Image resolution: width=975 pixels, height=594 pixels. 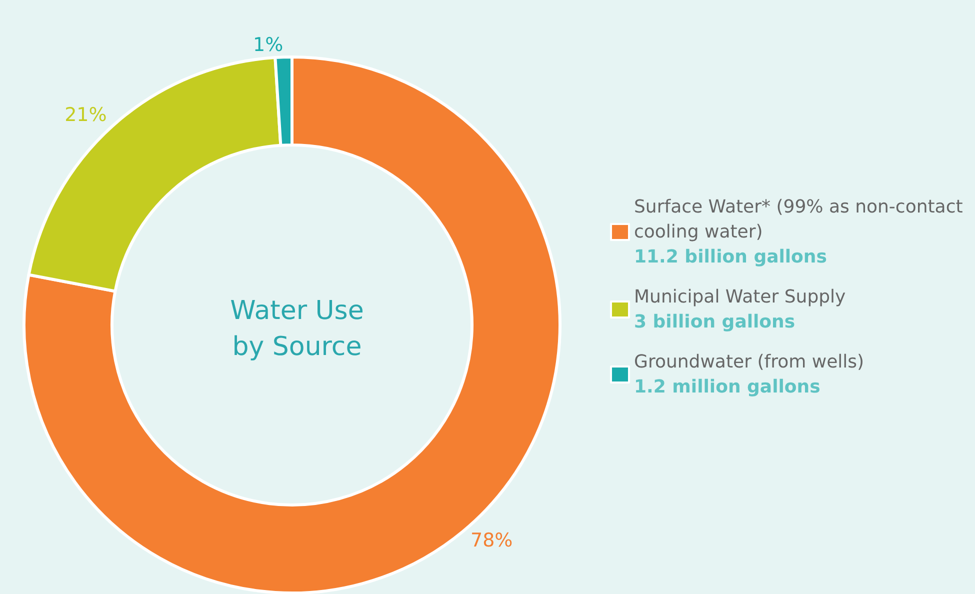 What do you see at coordinates (730, 257) in the screenshot?
I see `text: 11.2 billion gallons` at bounding box center [730, 257].